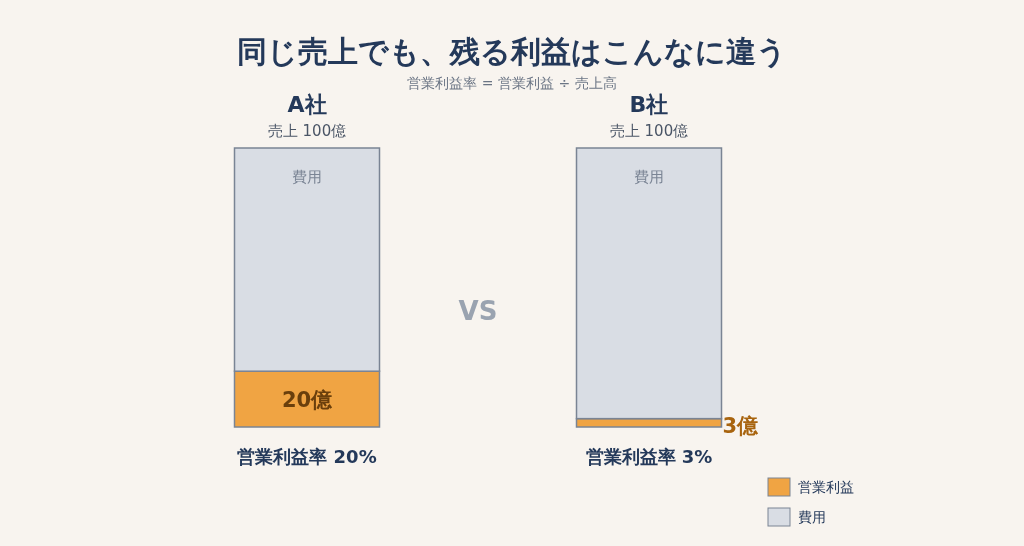 The image size is (1024, 546). What do you see at coordinates (307, 456) in the screenshot?
I see `text: 営業利益率 20%` at bounding box center [307, 456].